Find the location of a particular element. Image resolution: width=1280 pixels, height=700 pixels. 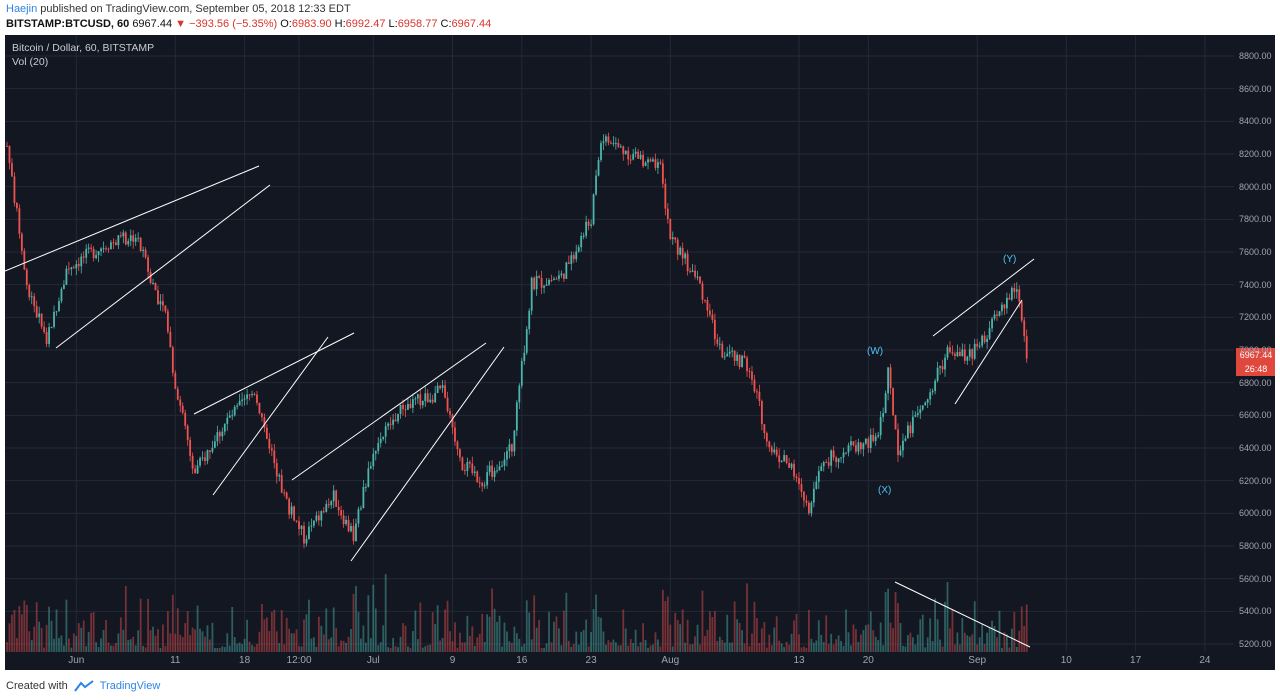

time-axis: Jun 11 18 12:00 Jul 9 16 23 Aug 13 20 Sep 10 17 24 is located at coordinates (640, 661).